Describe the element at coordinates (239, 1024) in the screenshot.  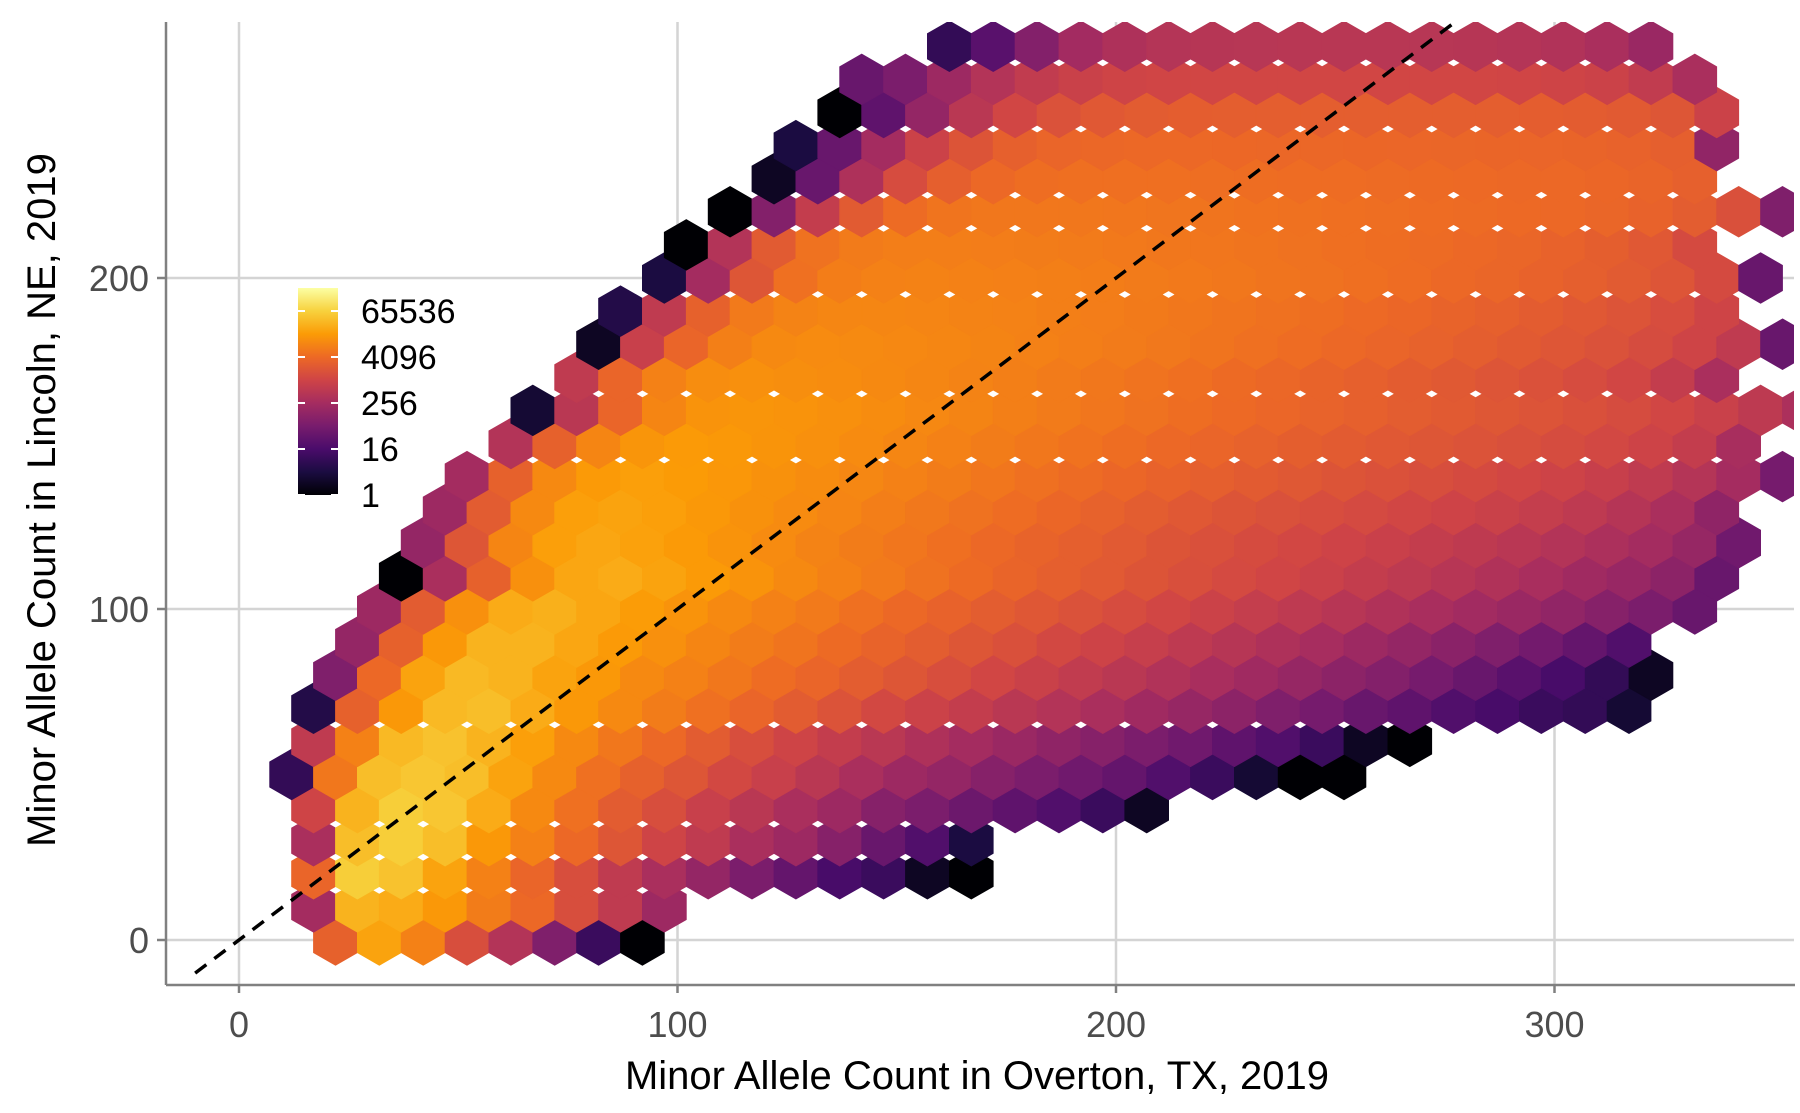
I see `x-tick-label: 0` at that location.